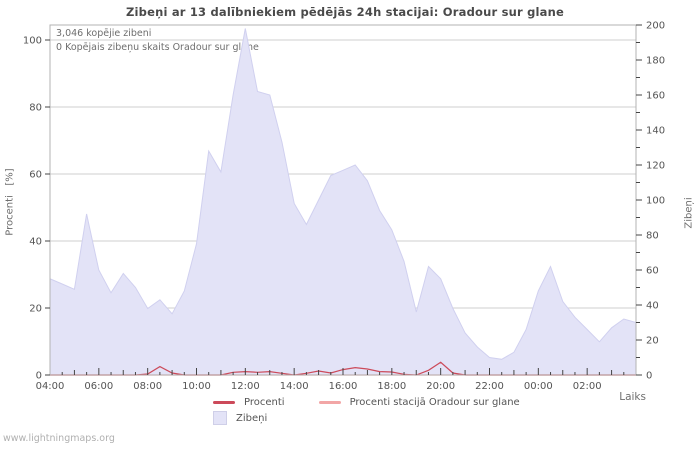 Image resolution: width=700 pixels, height=450 pixels. What do you see at coordinates (264, 402) in the screenshot?
I see `legend-label-procenti: Procenti` at bounding box center [264, 402].